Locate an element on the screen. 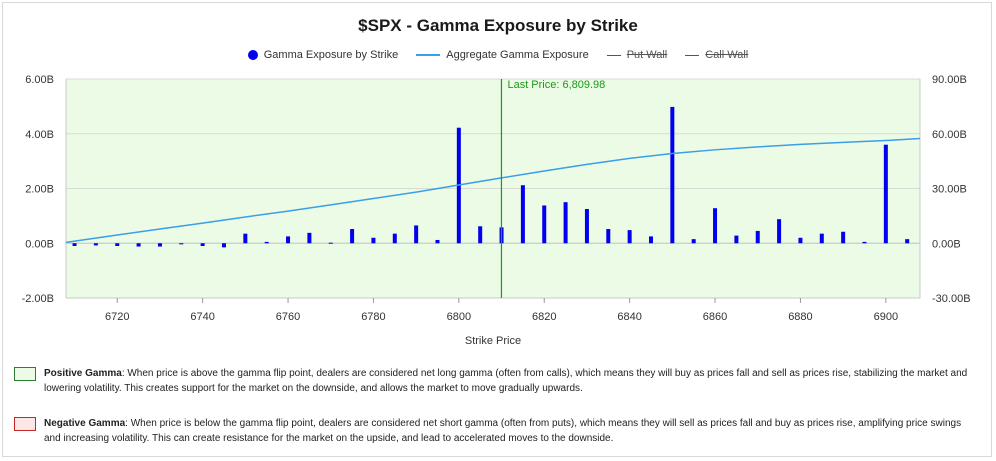  legend-item-call-wall: Call Wall is located at coordinates (716, 55).